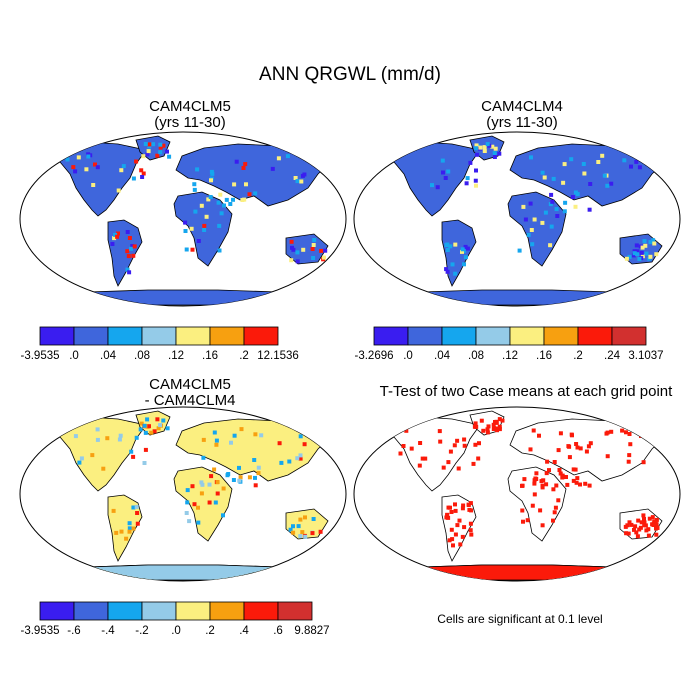 The height and width of the screenshot is (700, 700). Describe the element at coordinates (108, 356) in the screenshot. I see `colorbar-tick-label: .04` at that location.